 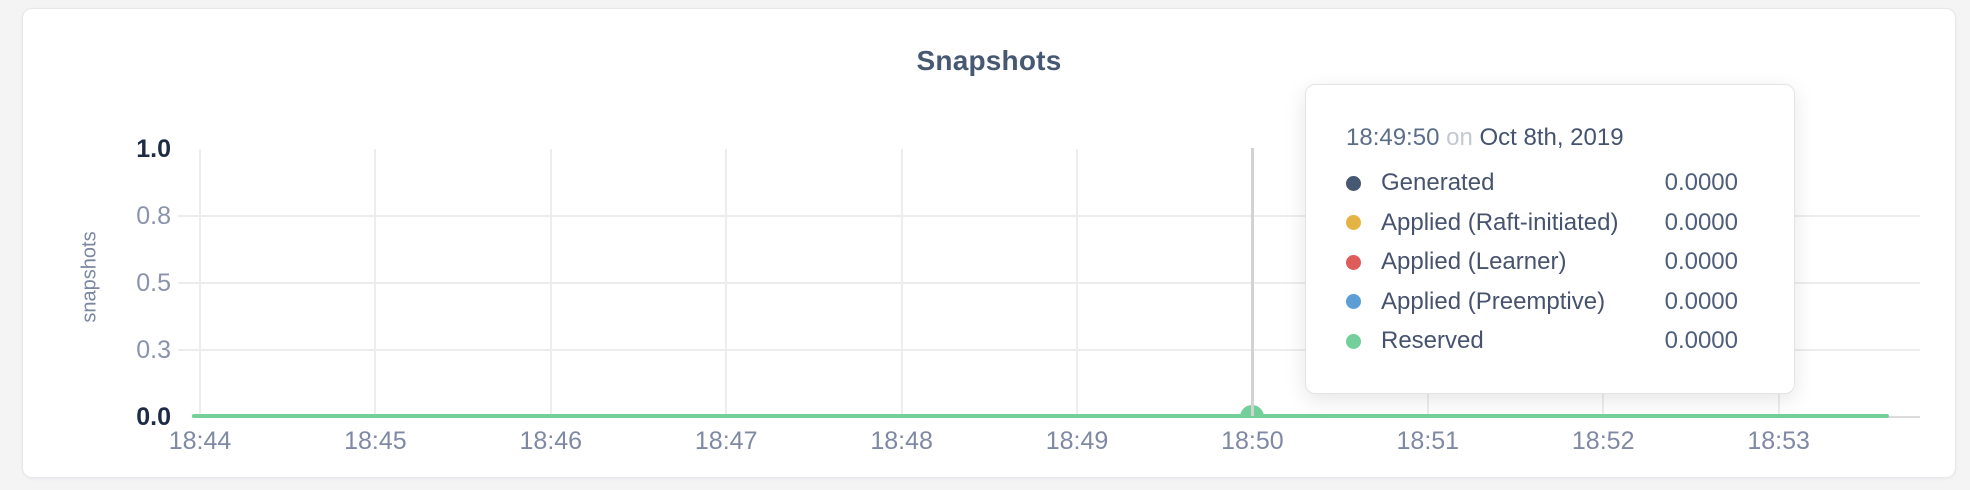 I want to click on tooltip-row: Reserved 0.0000, so click(x=1542, y=341).